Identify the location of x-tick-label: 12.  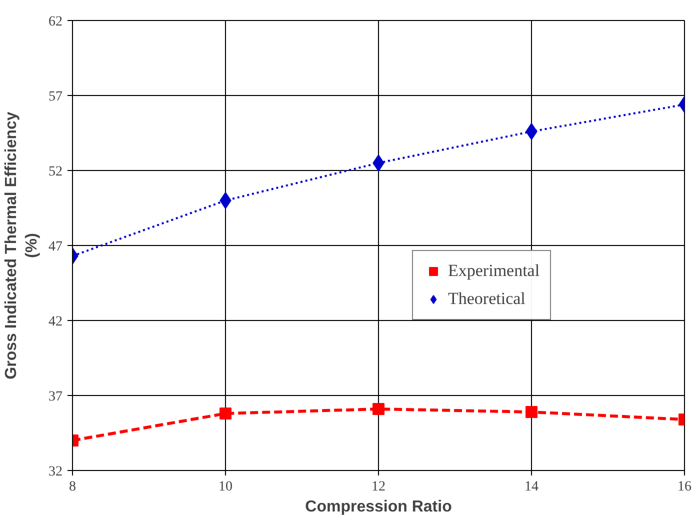
(379, 487).